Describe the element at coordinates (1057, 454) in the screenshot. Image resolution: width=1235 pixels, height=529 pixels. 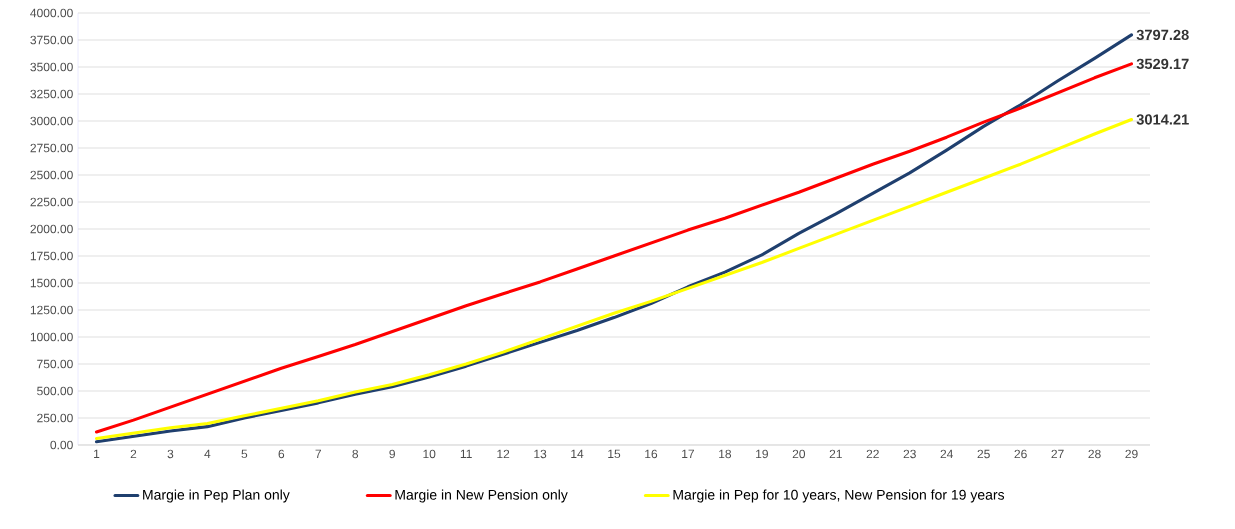
I see `x-tick-label: 27` at that location.